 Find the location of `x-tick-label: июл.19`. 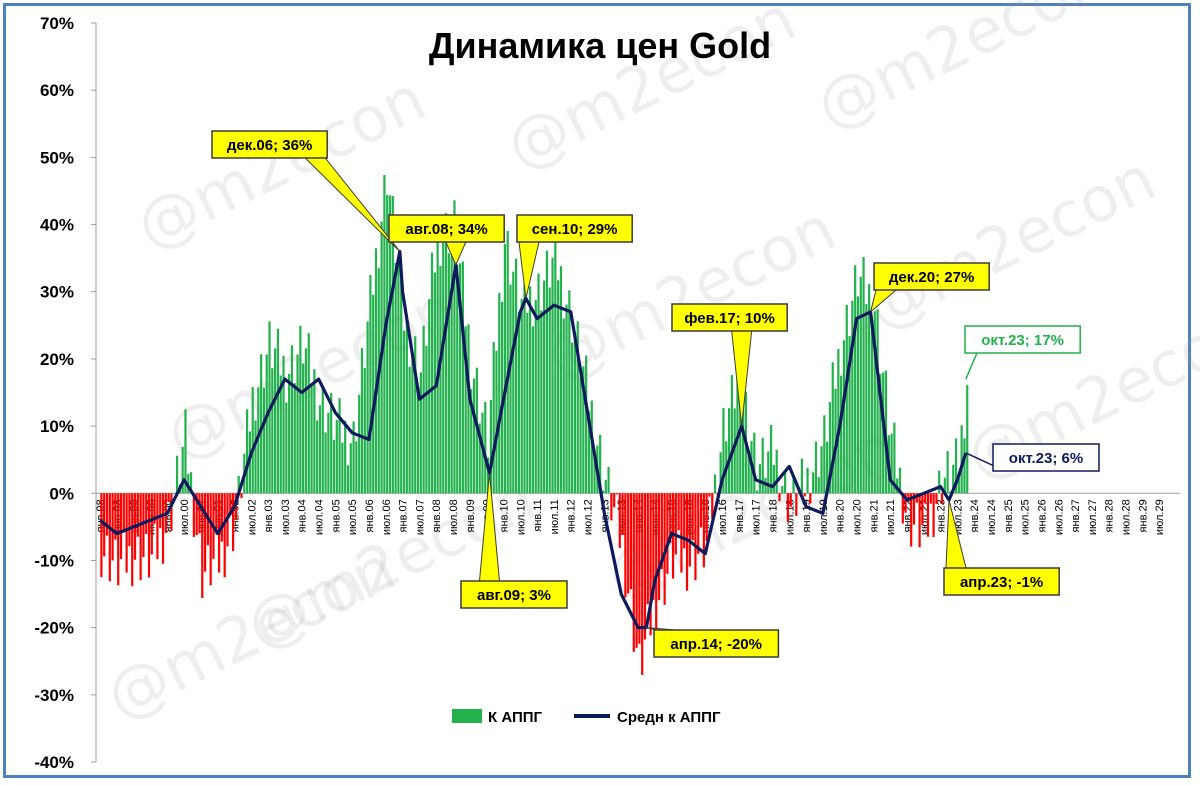

x-tick-label: июл.19 is located at coordinates (824, 517).